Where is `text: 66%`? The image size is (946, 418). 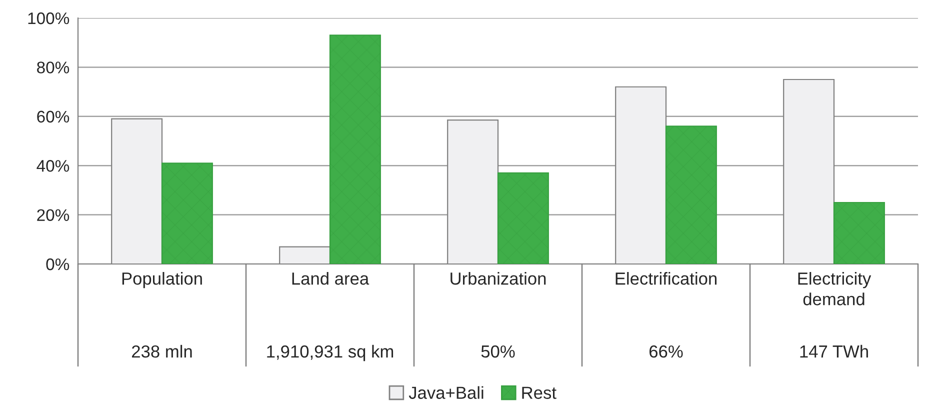 text: 66% is located at coordinates (666, 351).